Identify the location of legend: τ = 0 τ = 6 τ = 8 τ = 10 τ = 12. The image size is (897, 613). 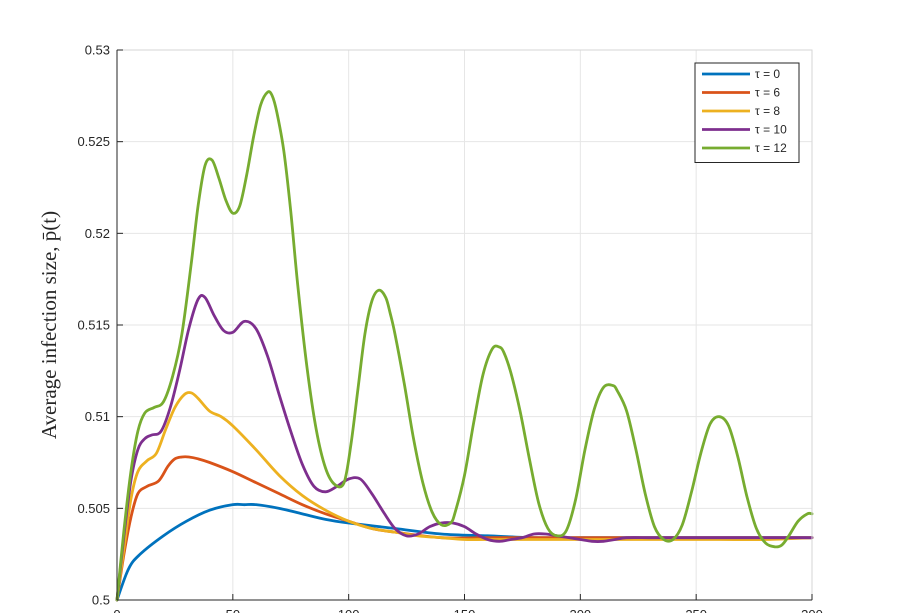
(747, 112).